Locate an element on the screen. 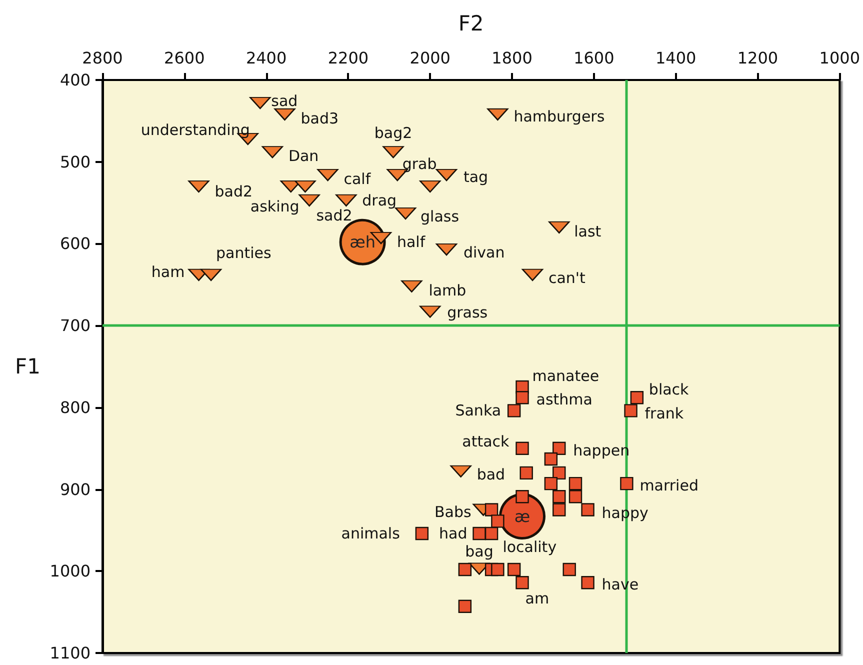  x-tick-label: 1800 is located at coordinates (512, 58).